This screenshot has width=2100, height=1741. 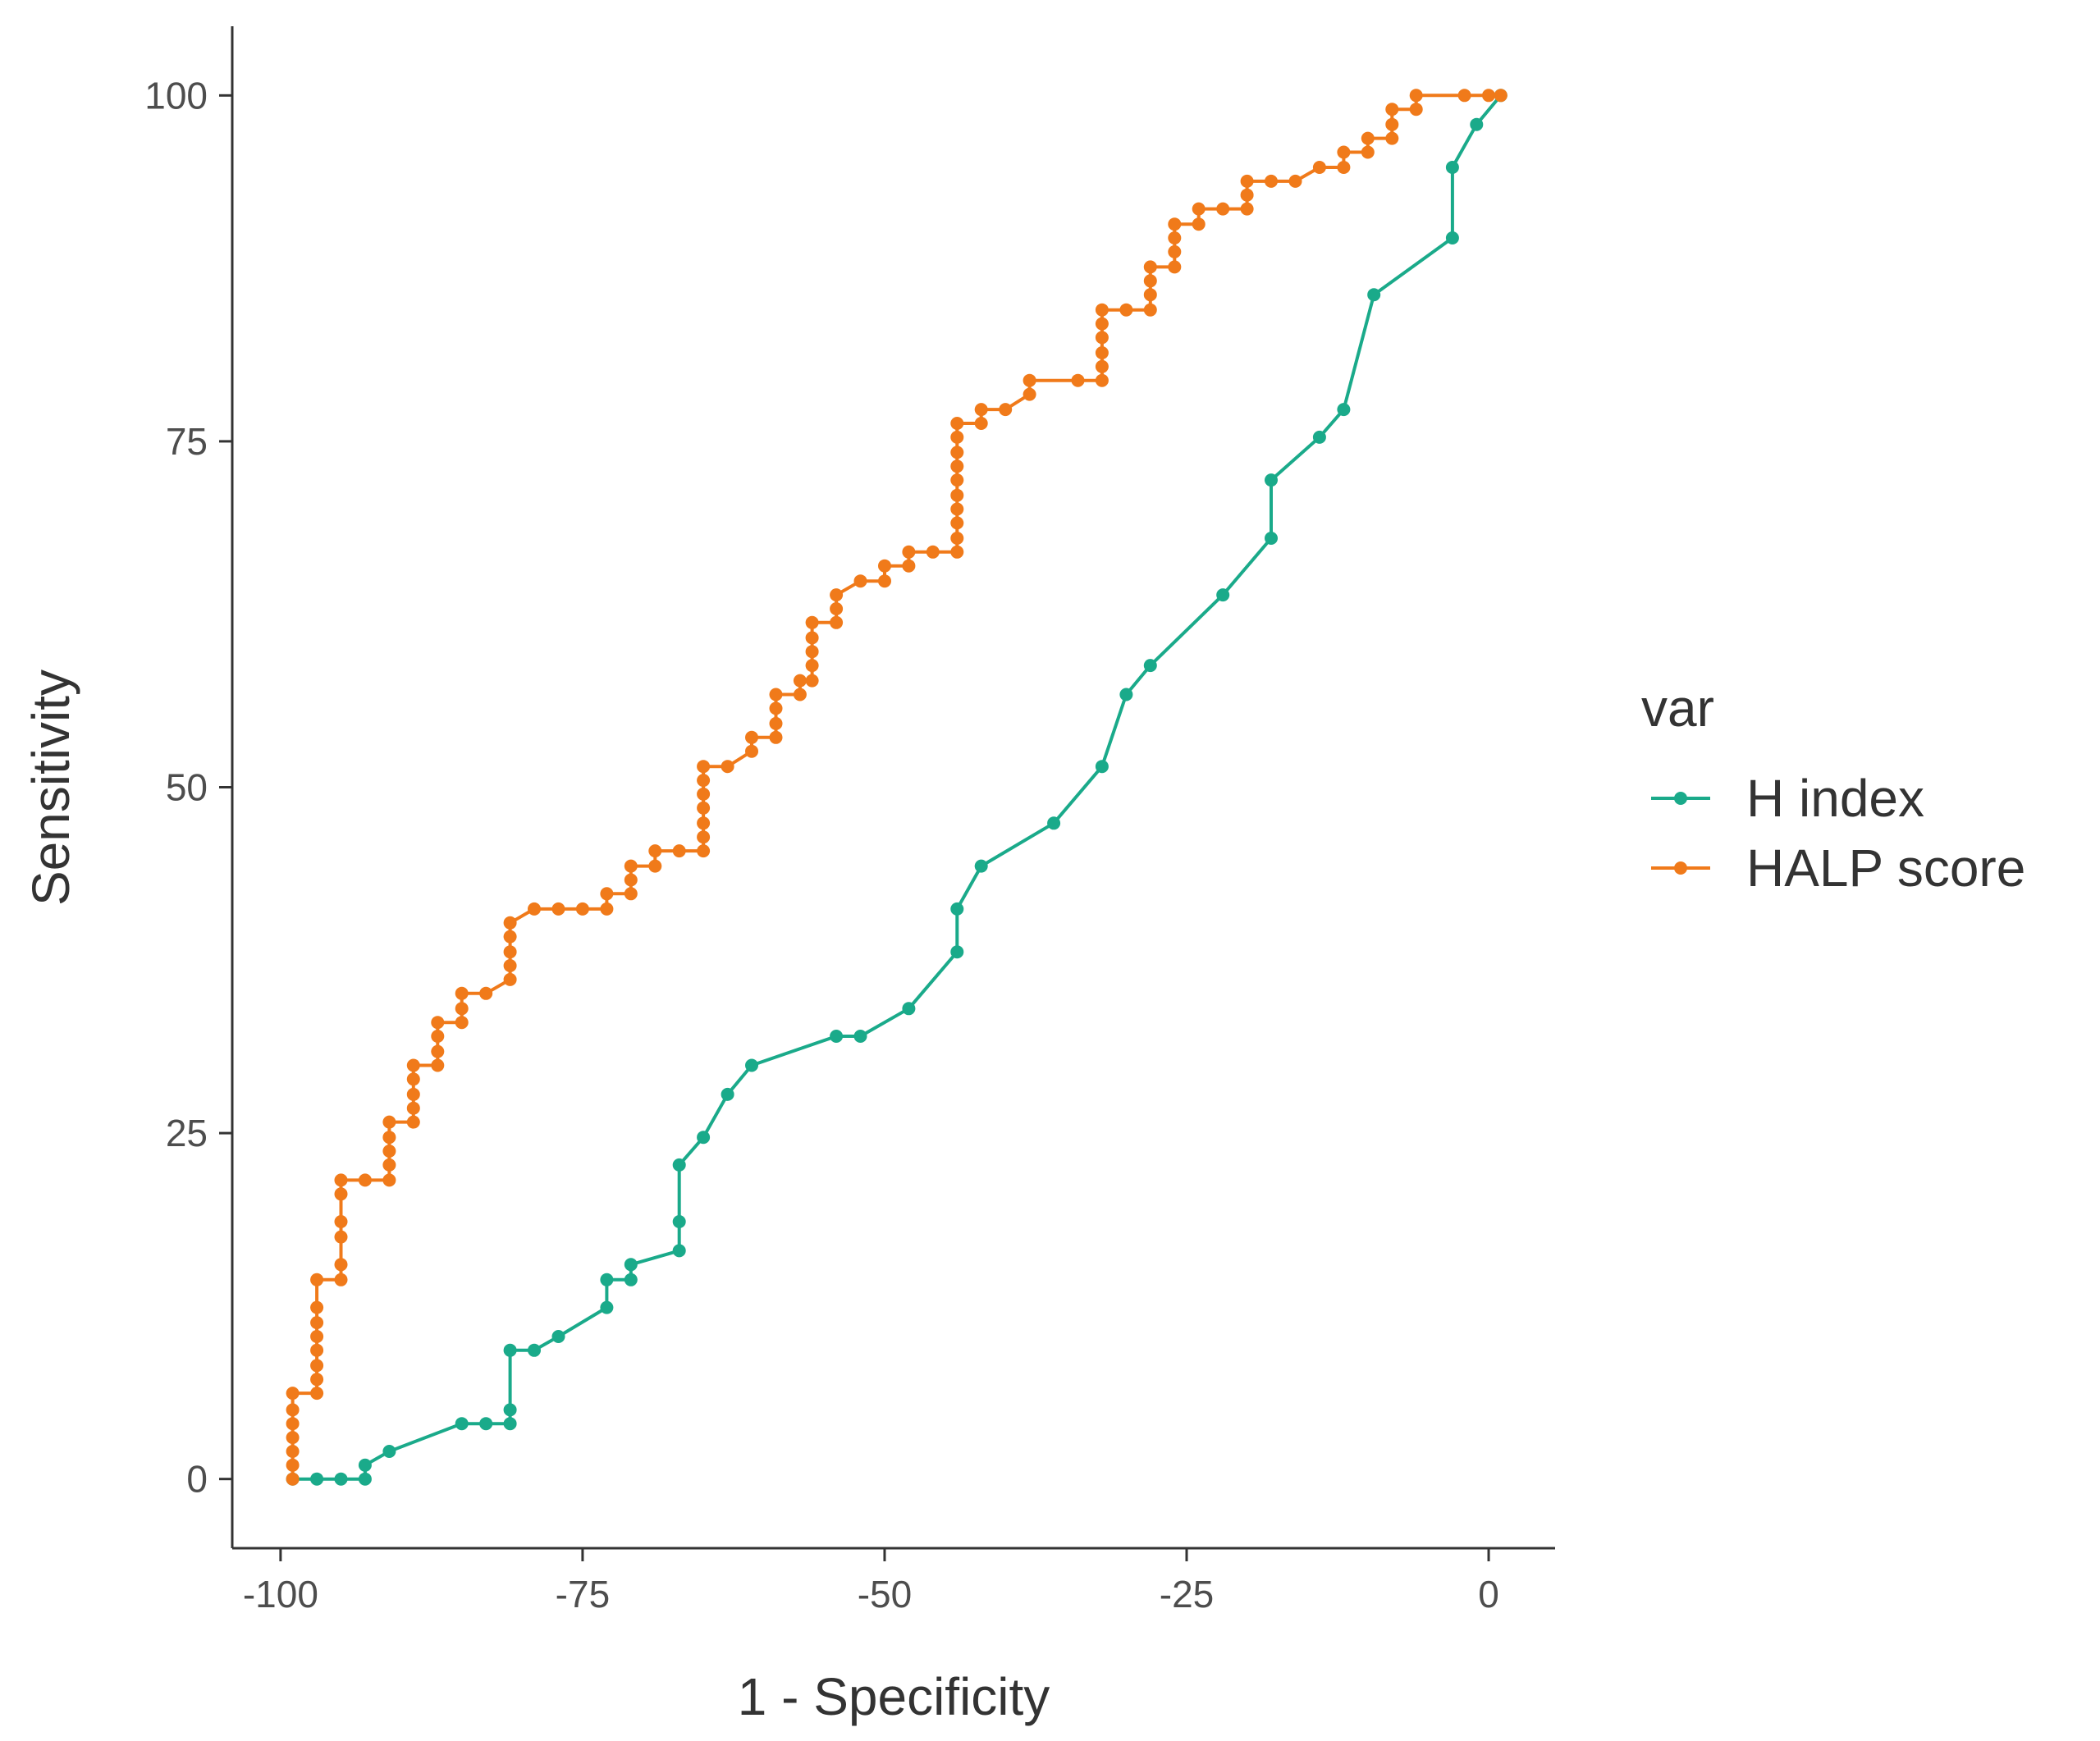 I want to click on legend-label-halp-score: HALP score, so click(x=1885, y=869).